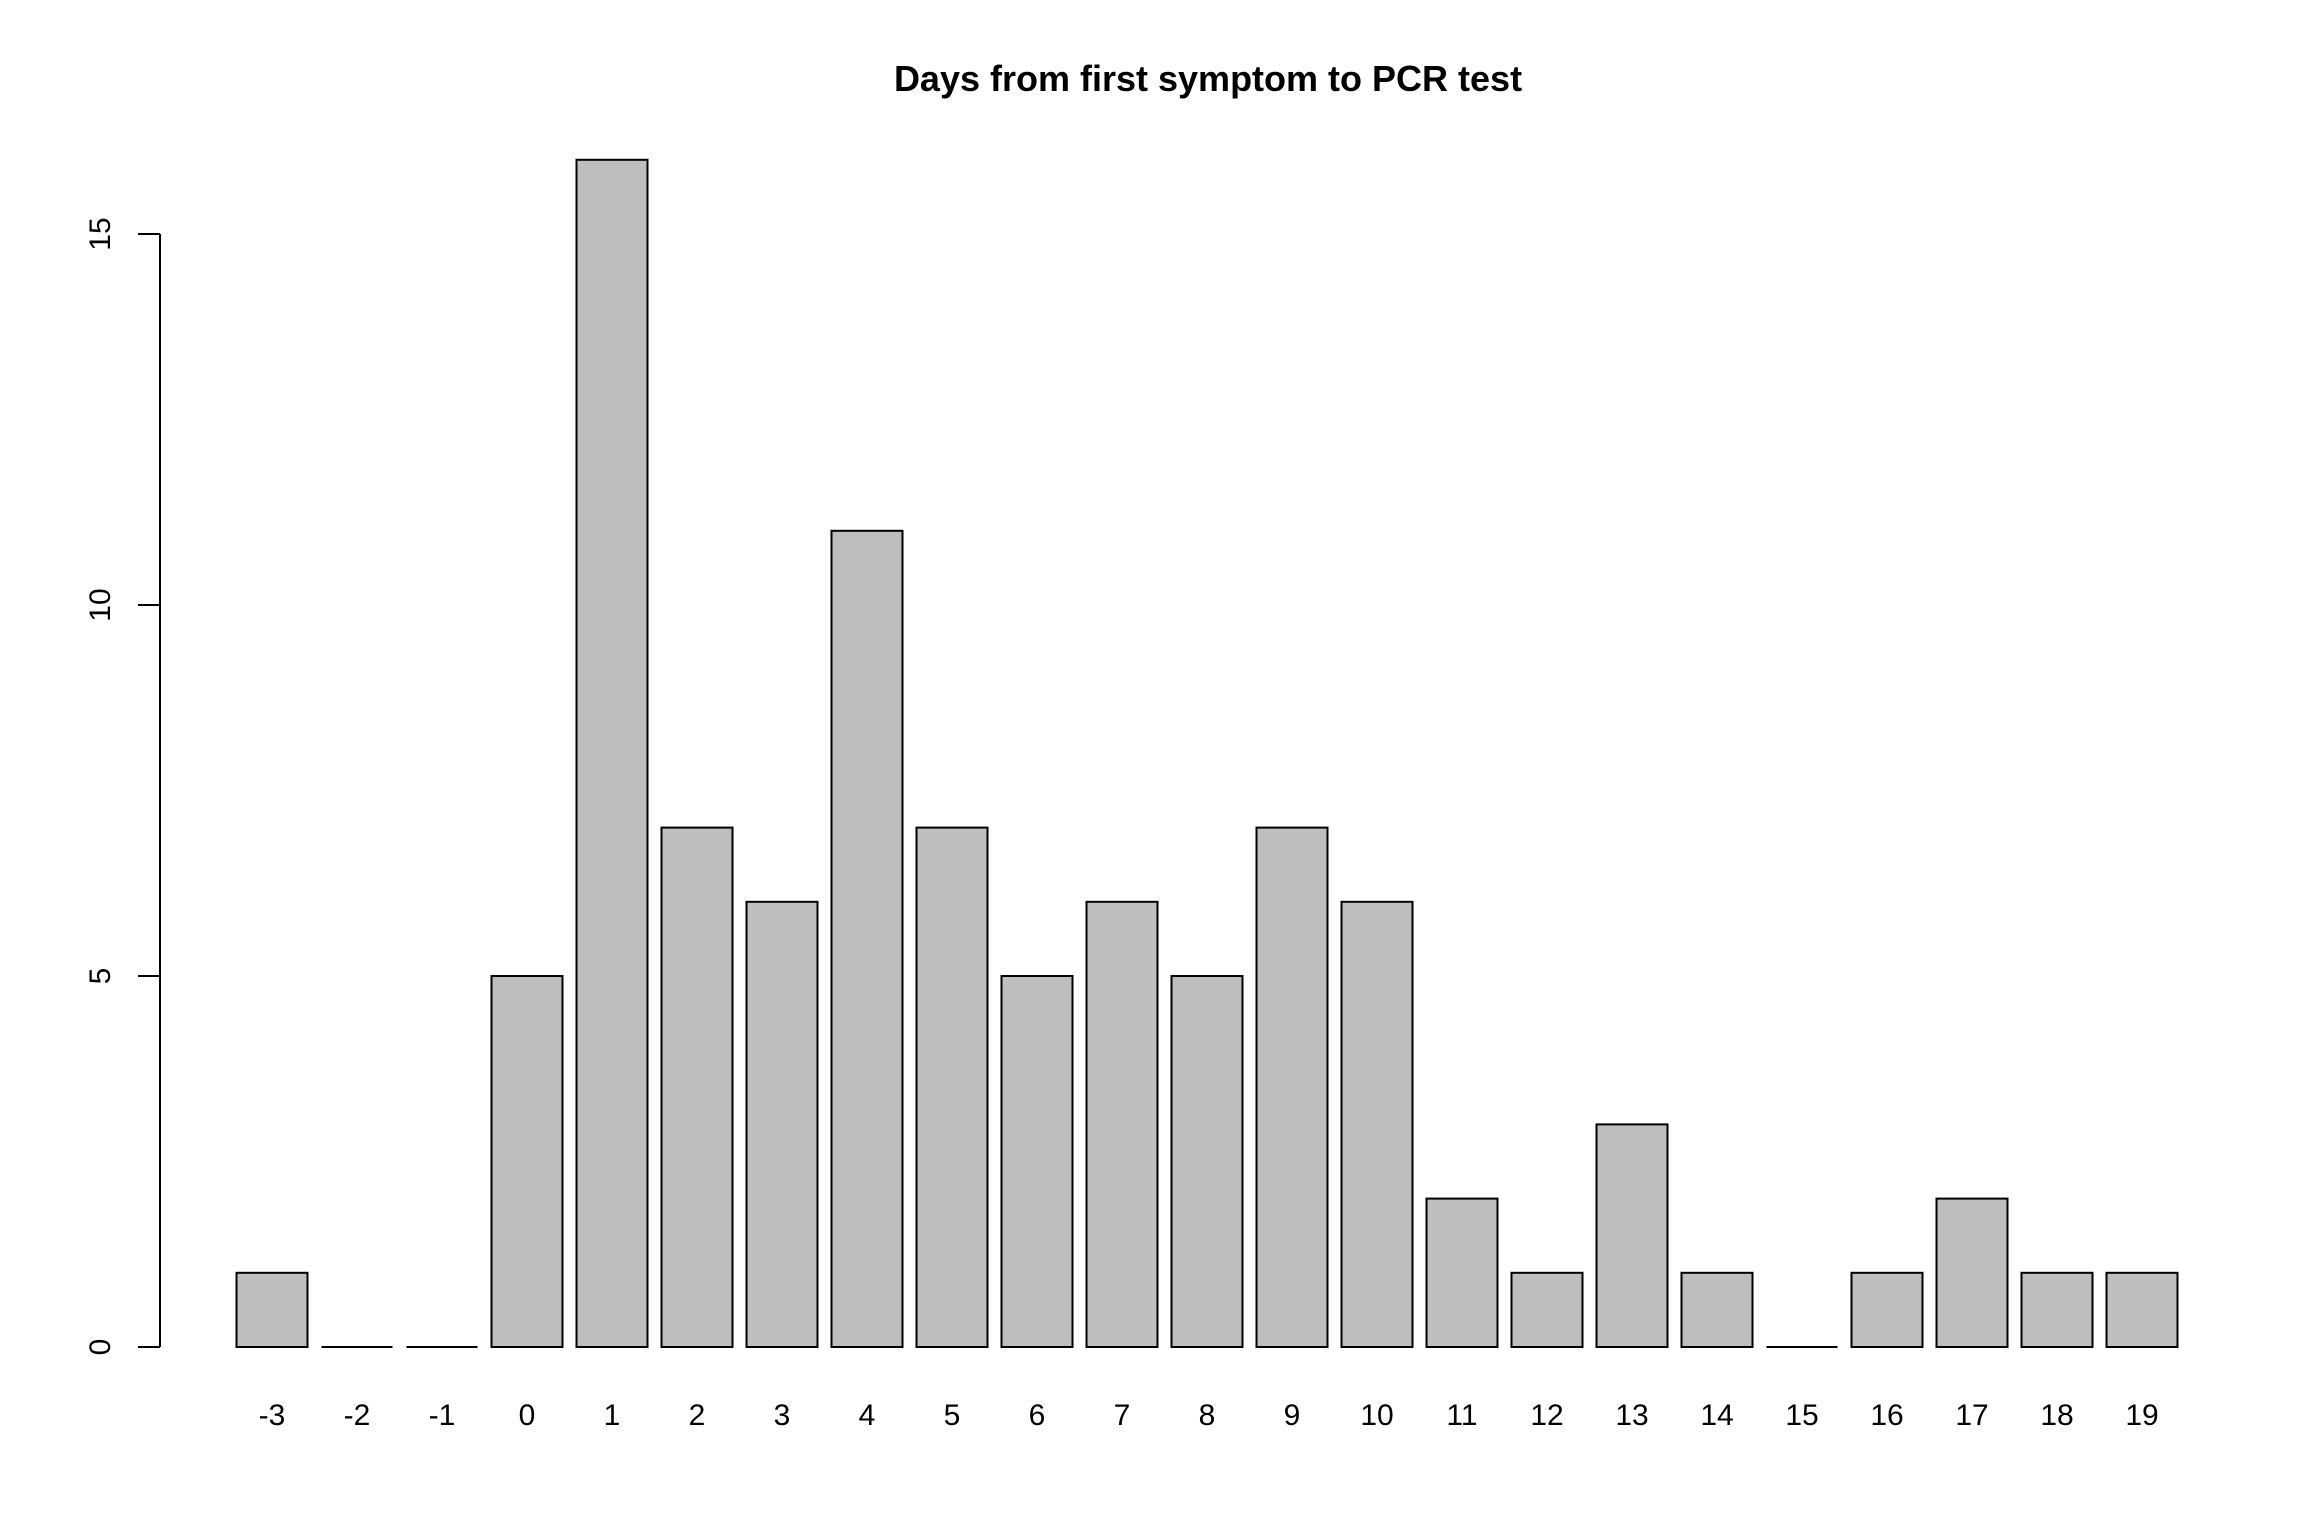  What do you see at coordinates (867, 1415) in the screenshot?
I see `x-tick-label: 4` at bounding box center [867, 1415].